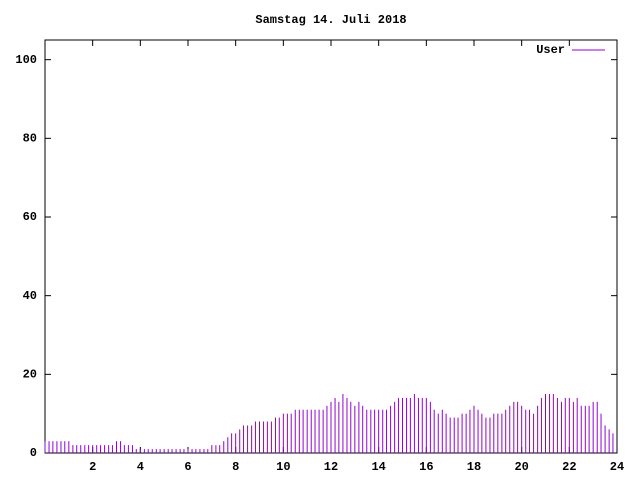 The height and width of the screenshot is (485, 640). What do you see at coordinates (235, 467) in the screenshot?
I see `x-tick-label: 8` at bounding box center [235, 467].